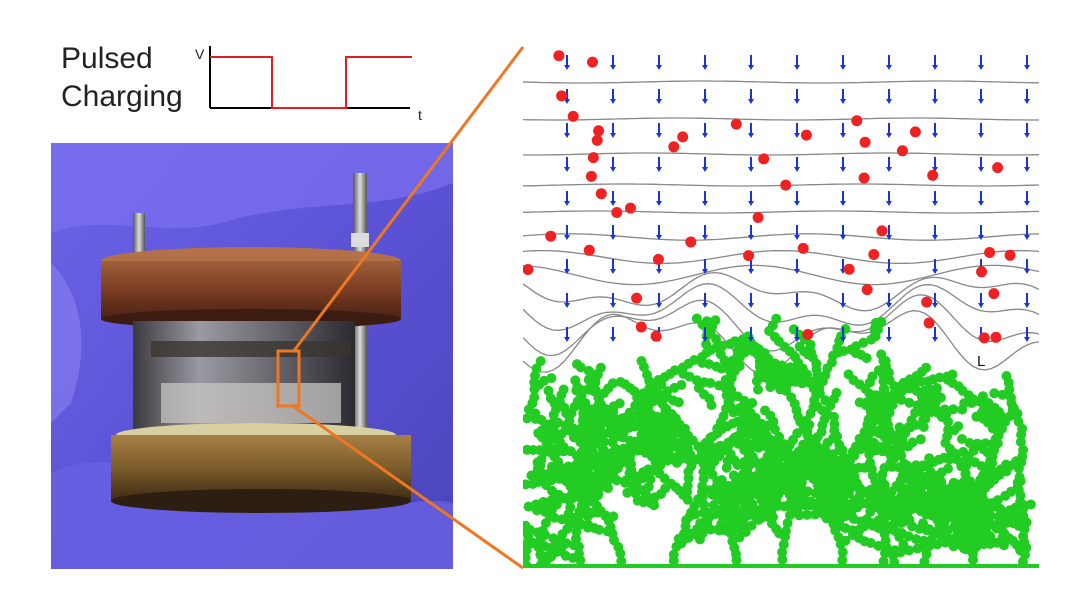 Image resolution: width=1086 pixels, height=609 pixels. What do you see at coordinates (781, 275) in the screenshot?
I see `contour-line` at bounding box center [781, 275].